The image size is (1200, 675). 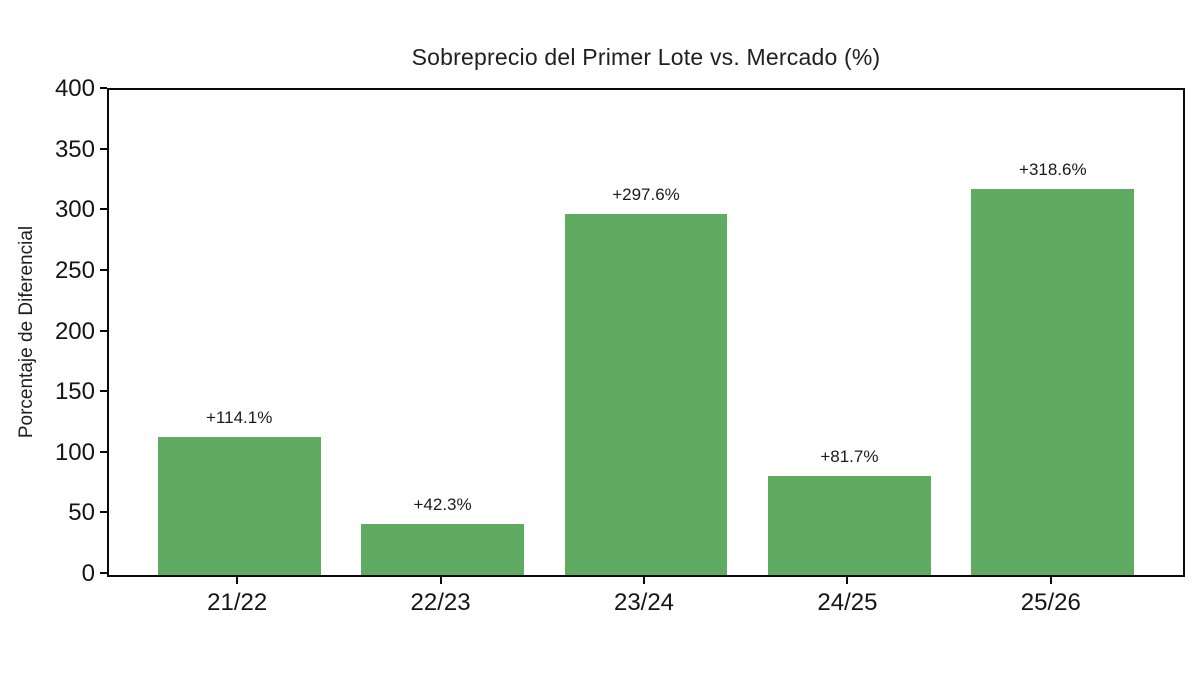 What do you see at coordinates (1050, 602) in the screenshot?
I see `x-tick-label: 25/26` at bounding box center [1050, 602].